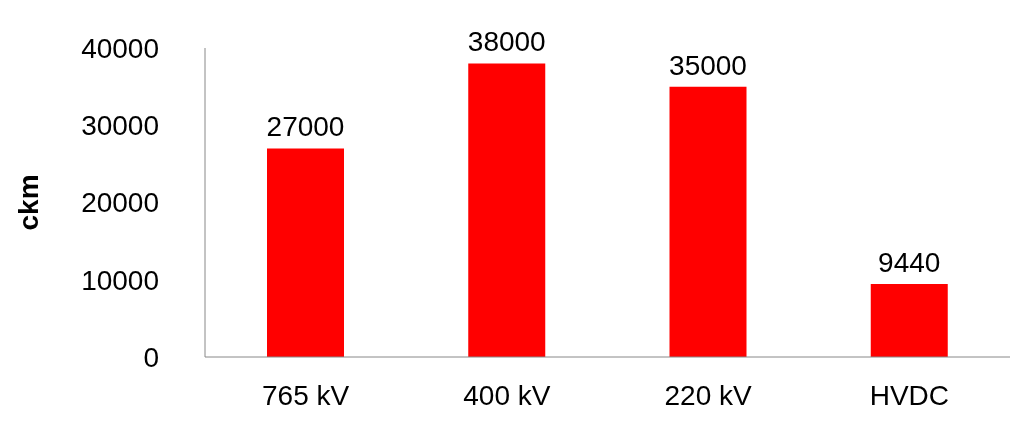  I want to click on data-label: 38000, so click(506, 42).